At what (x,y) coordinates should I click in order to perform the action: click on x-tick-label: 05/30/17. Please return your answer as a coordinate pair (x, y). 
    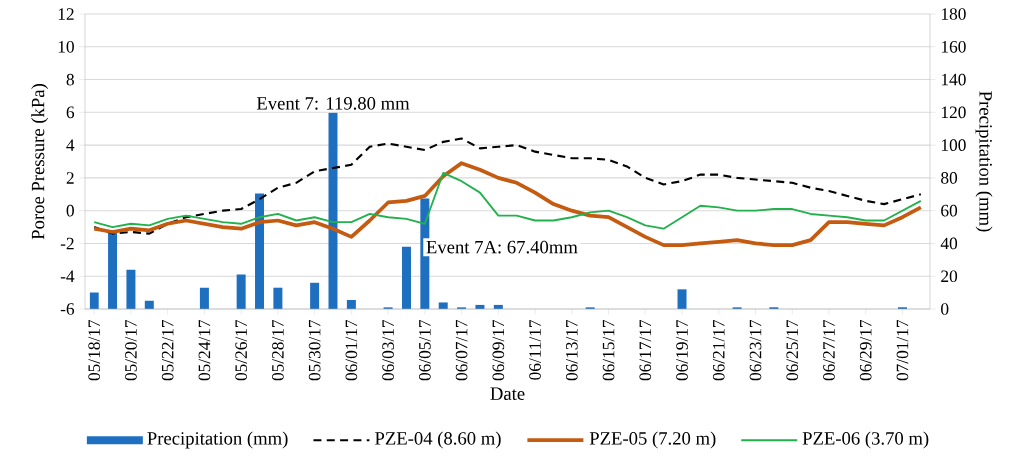
    Looking at the image, I should click on (314, 350).